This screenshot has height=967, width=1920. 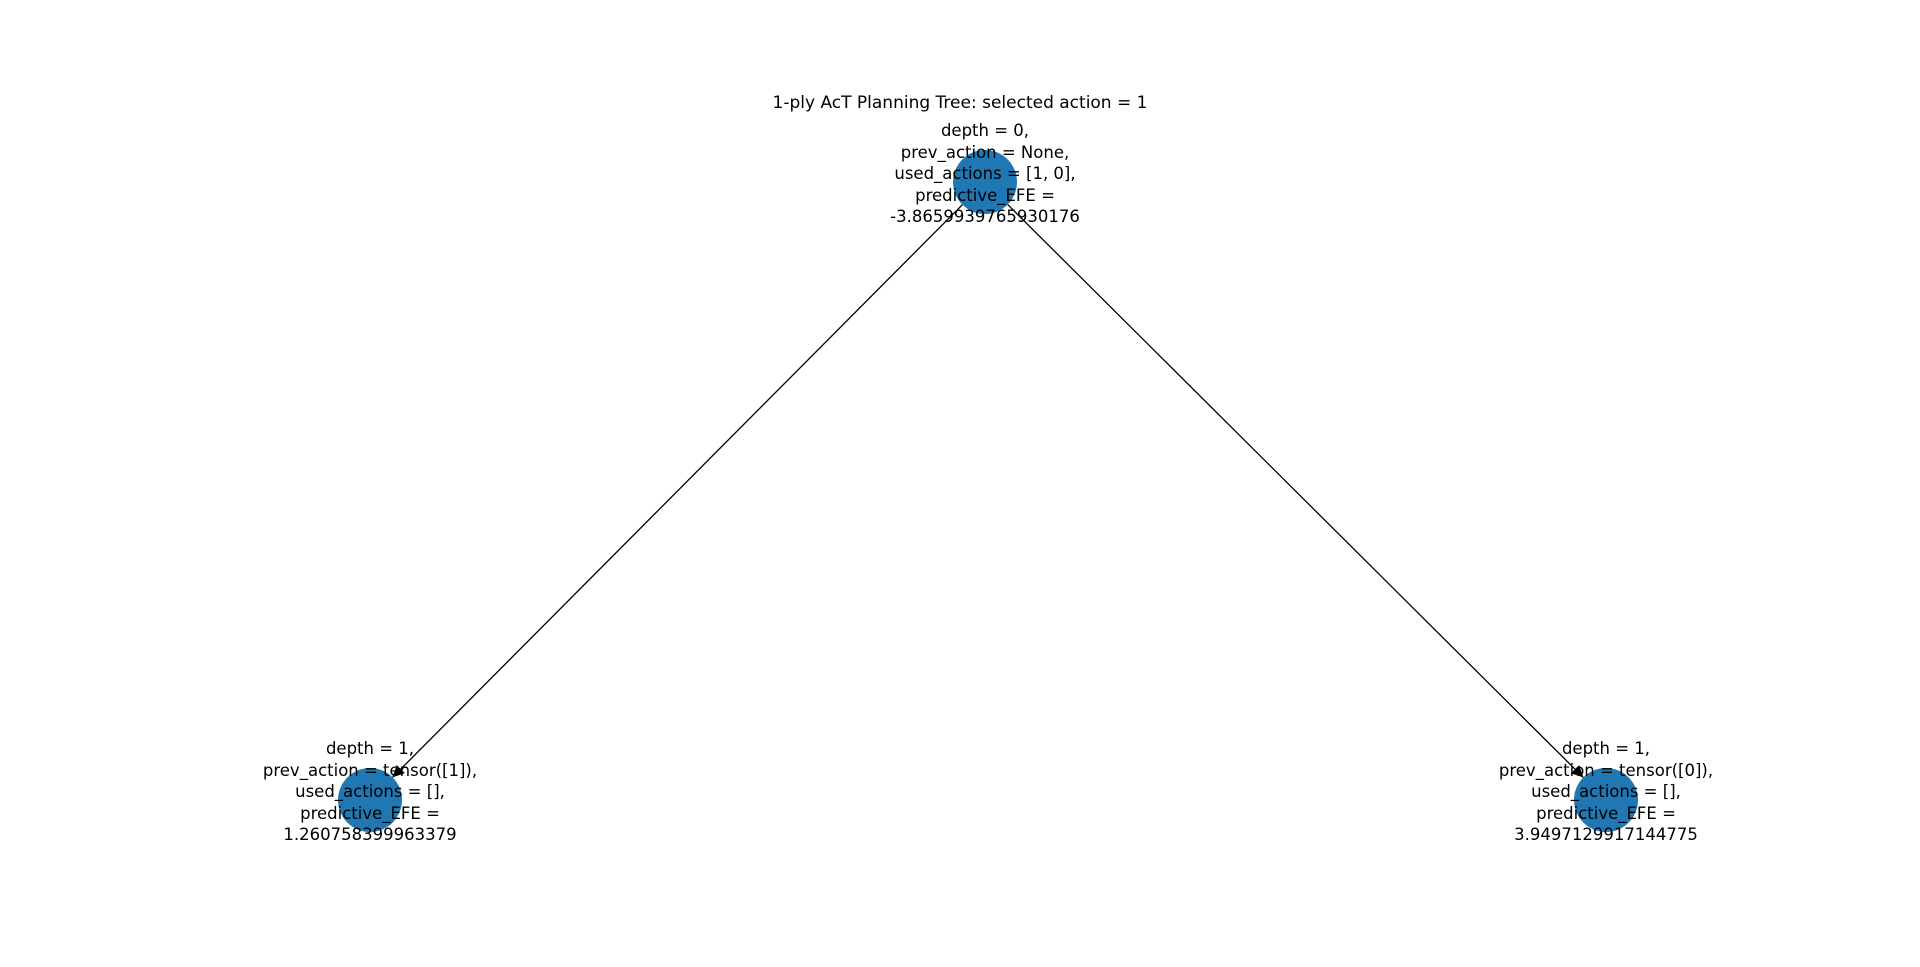 What do you see at coordinates (985, 216) in the screenshot?
I see `node-label-line: -3.8659939765930176` at bounding box center [985, 216].